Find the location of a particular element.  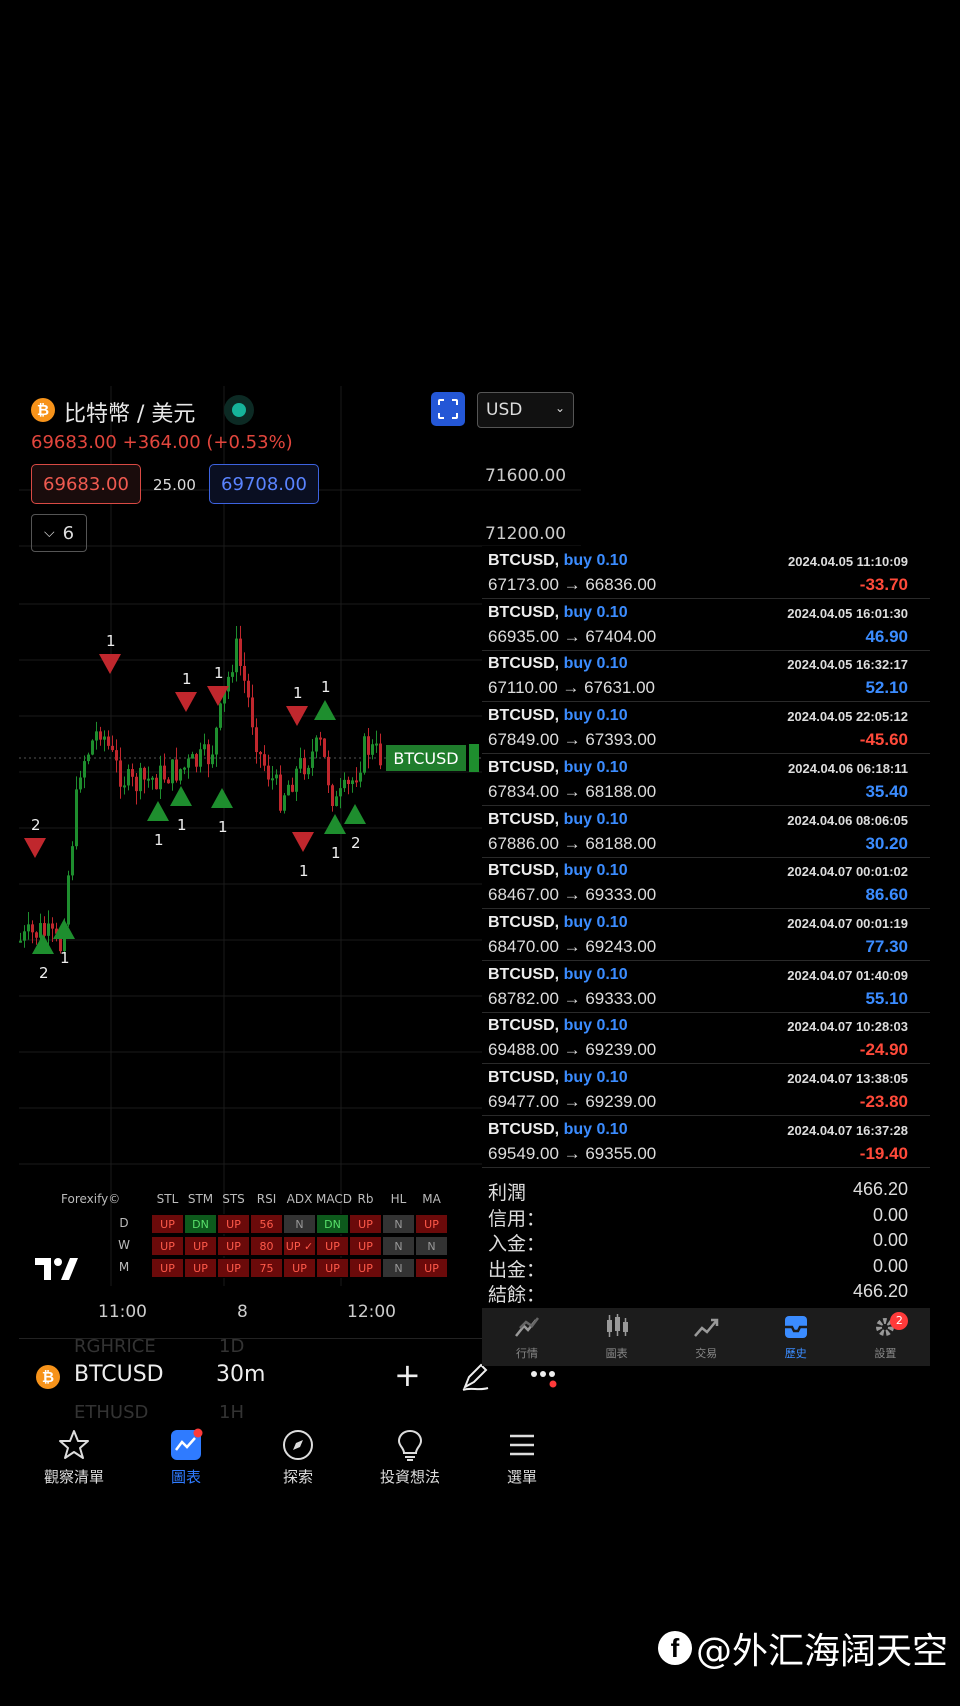

history-tab-trade: 交易 is located at coordinates (706, 1336).